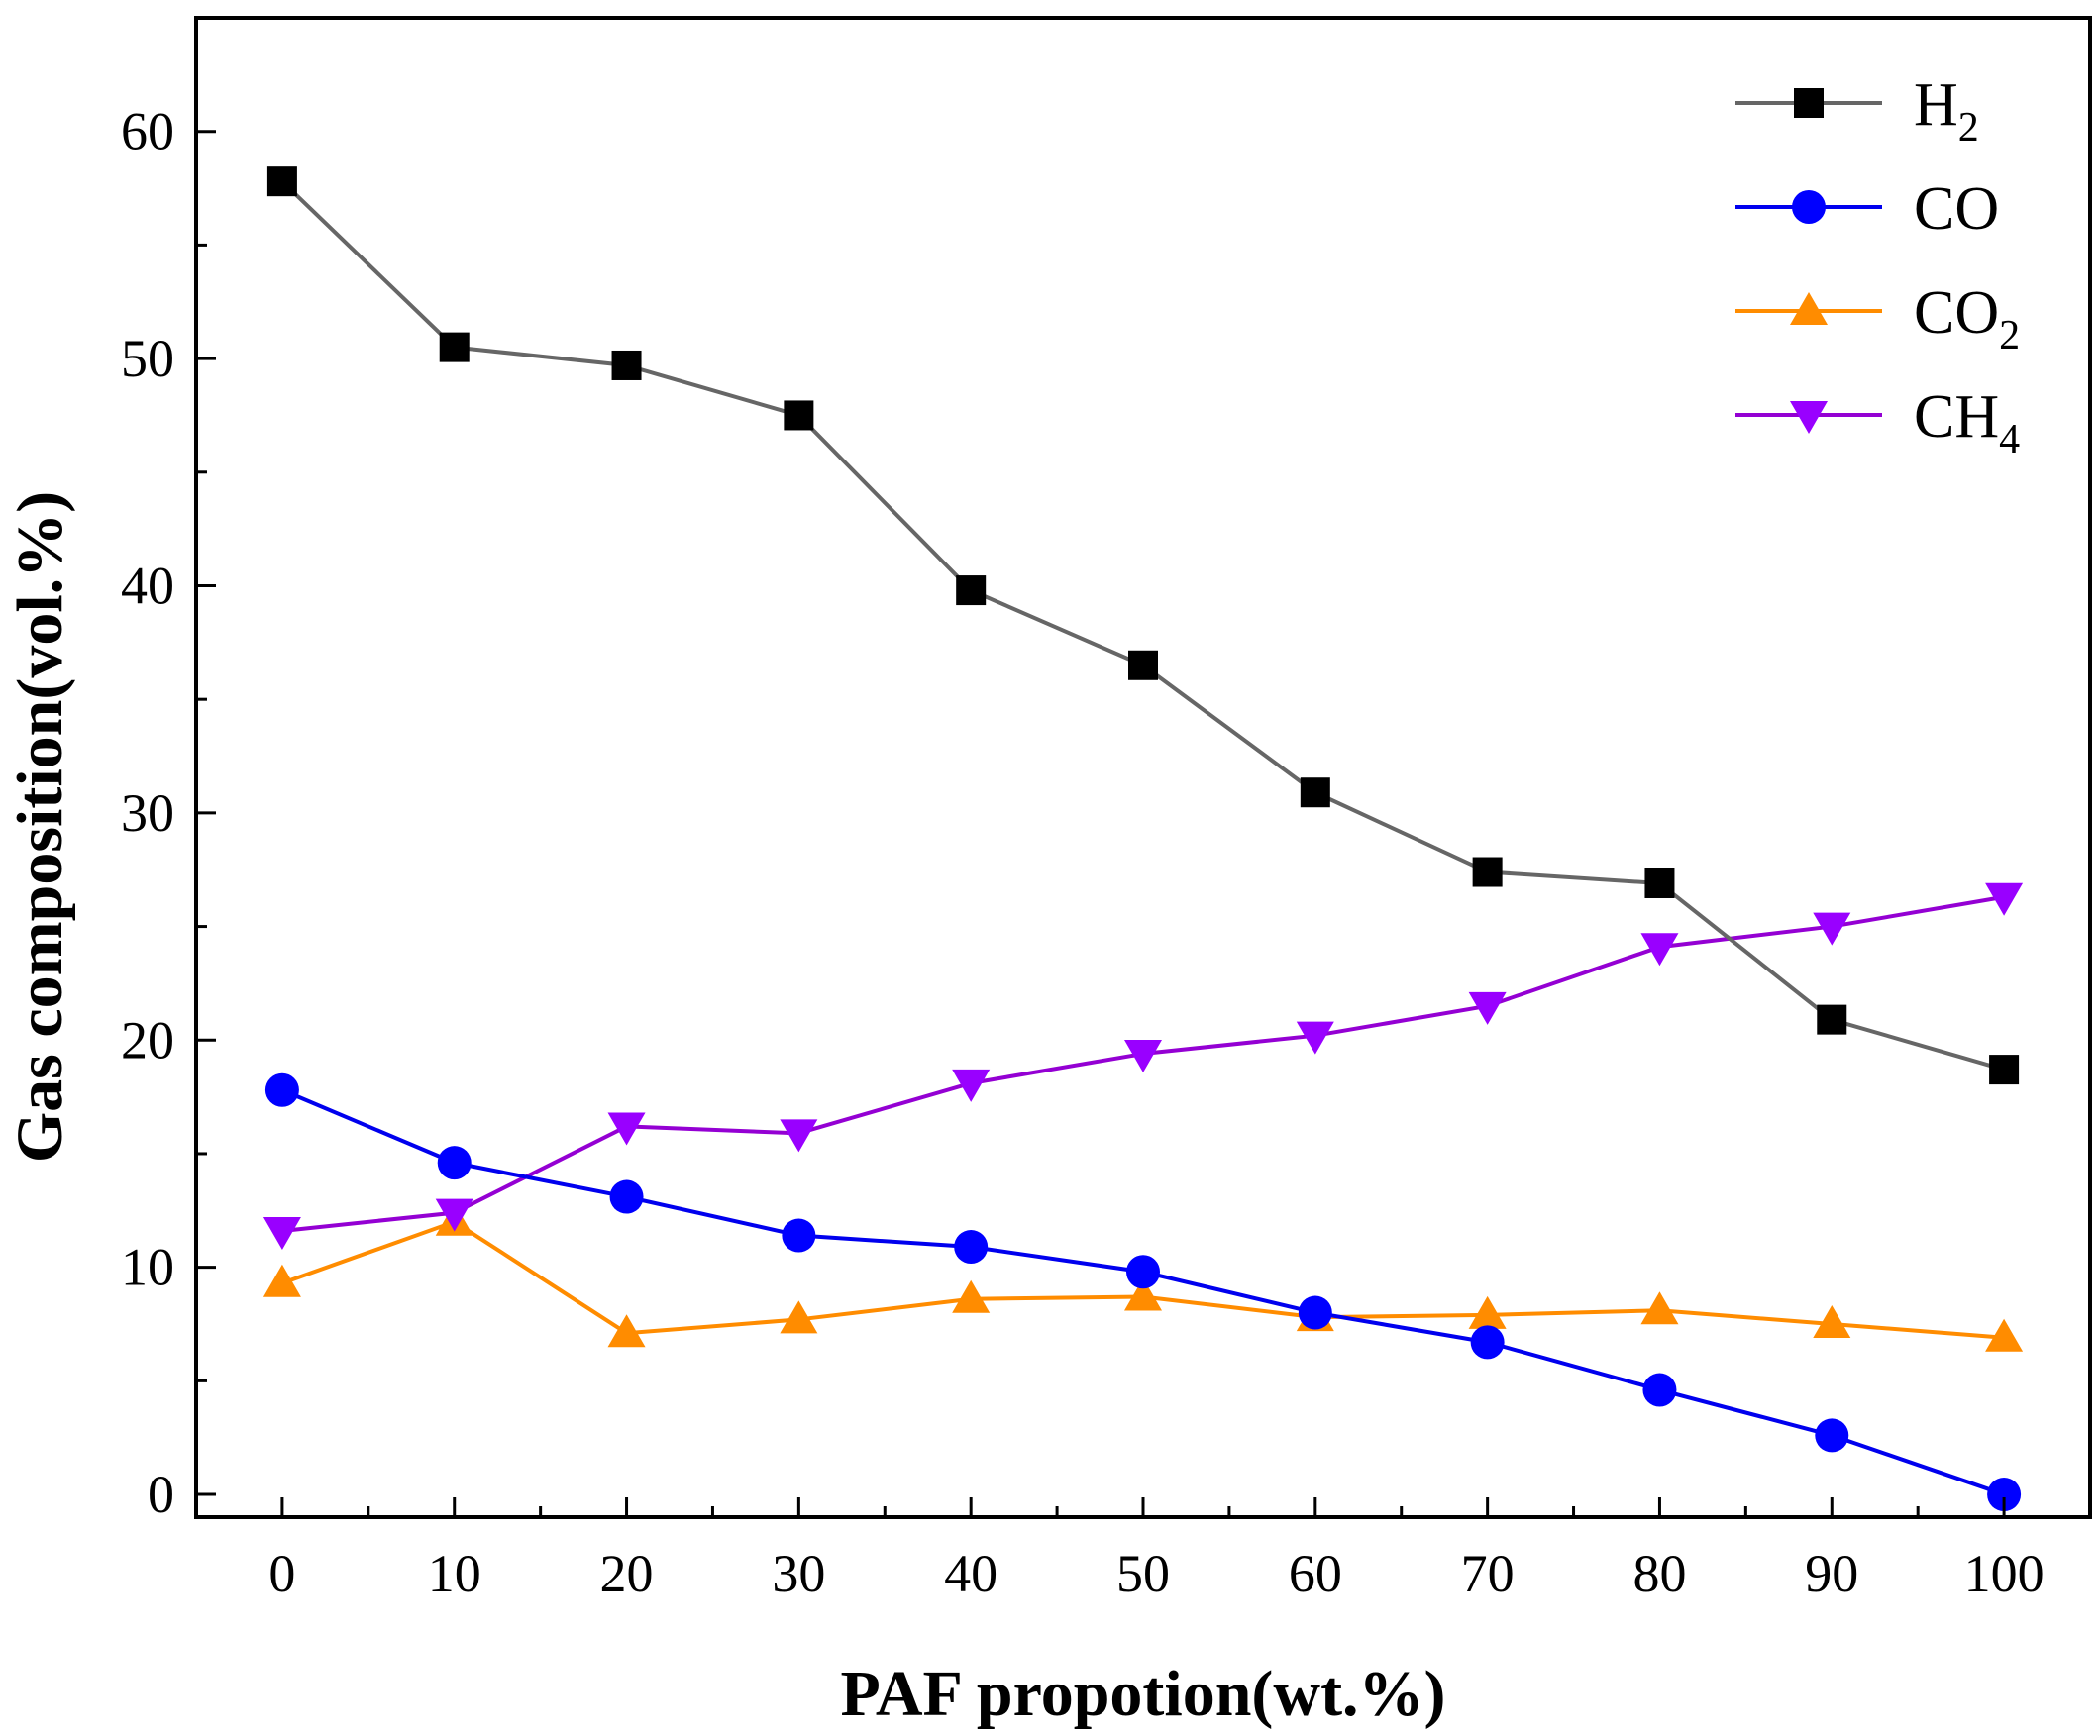 The height and width of the screenshot is (1736, 2100). What do you see at coordinates (1143, 1573) in the screenshot?
I see `x-tick-label: 50` at bounding box center [1143, 1573].